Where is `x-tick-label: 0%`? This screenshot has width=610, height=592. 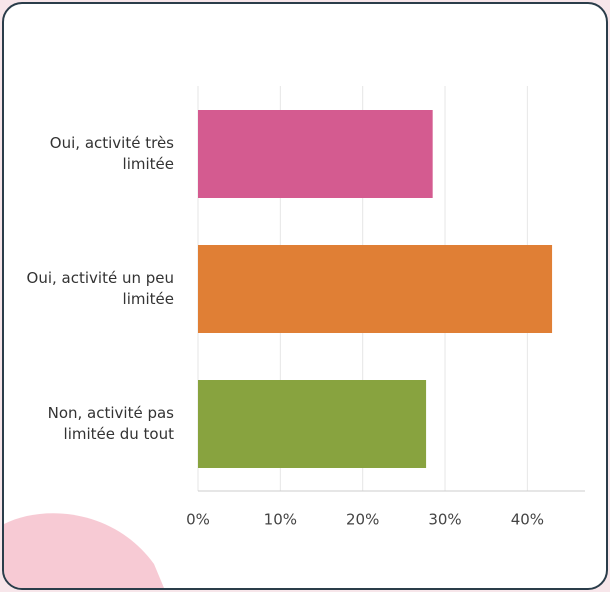
x-tick-label: 0% is located at coordinates (198, 520).